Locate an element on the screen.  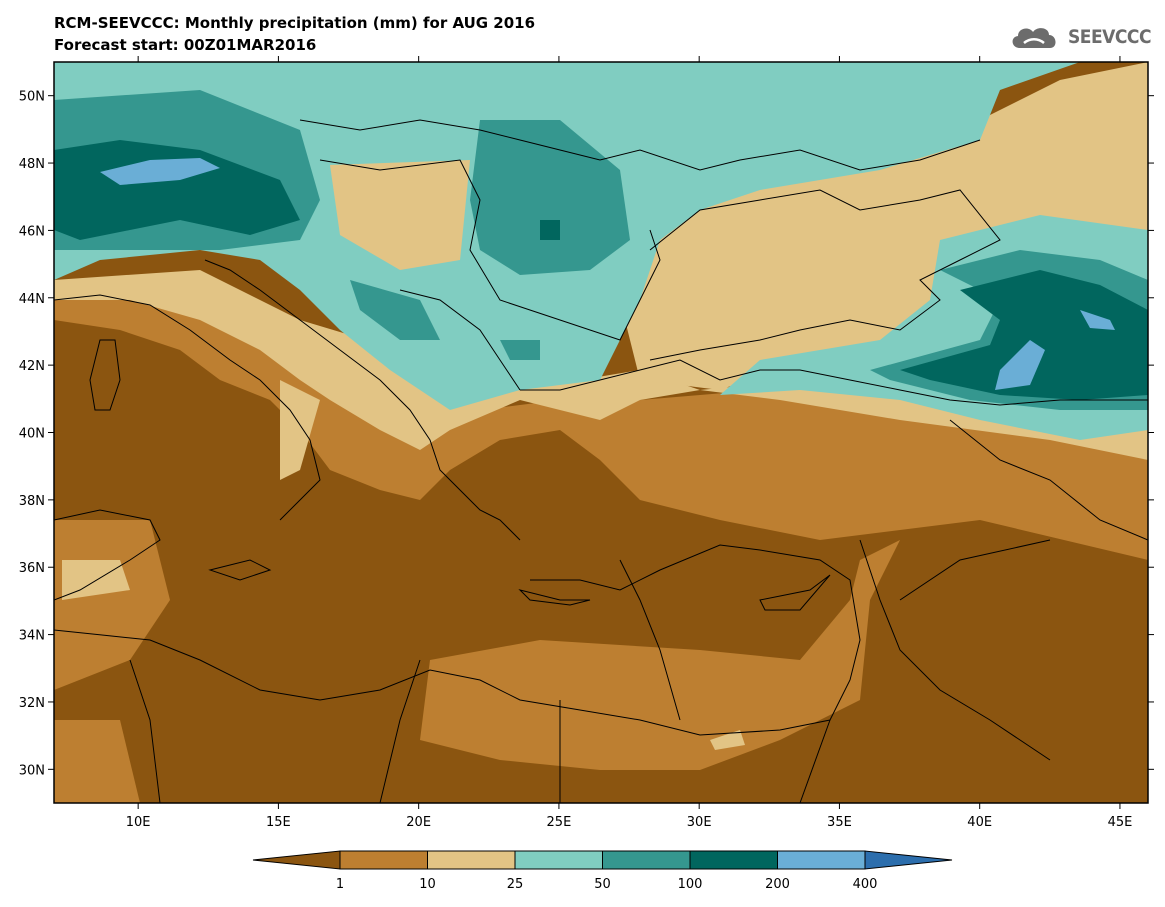
lat-label: 36N is located at coordinates (32, 568).